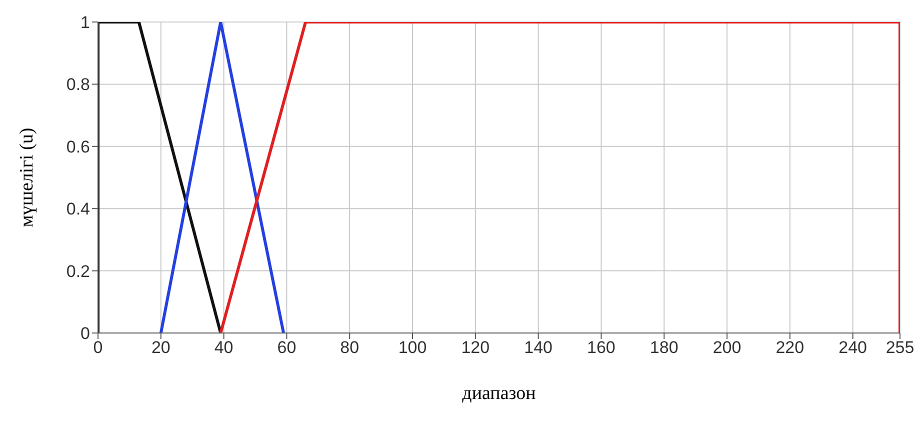 This screenshot has width=922, height=421. Describe the element at coordinates (601, 348) in the screenshot. I see `x-tick-label: 160` at that location.